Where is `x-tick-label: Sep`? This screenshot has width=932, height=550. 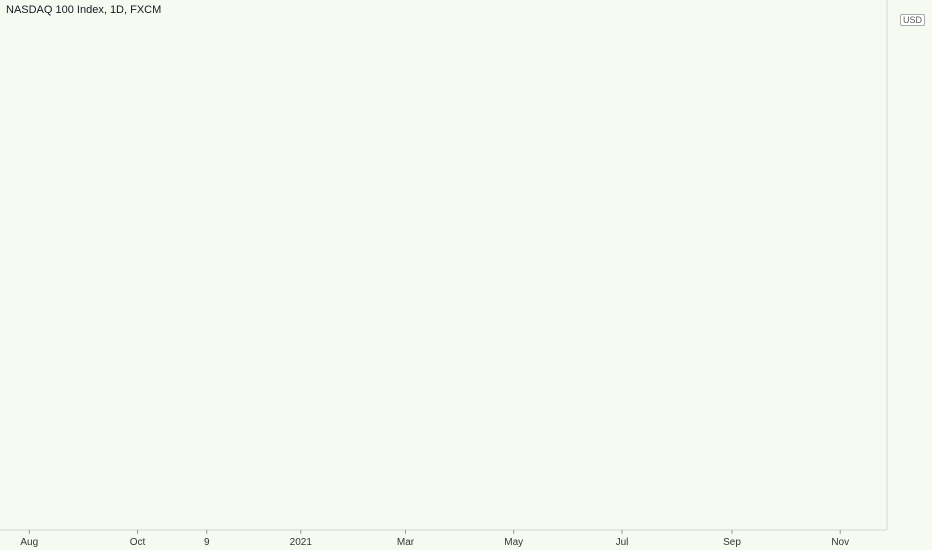
x-tick-label: Sep is located at coordinates (732, 542).